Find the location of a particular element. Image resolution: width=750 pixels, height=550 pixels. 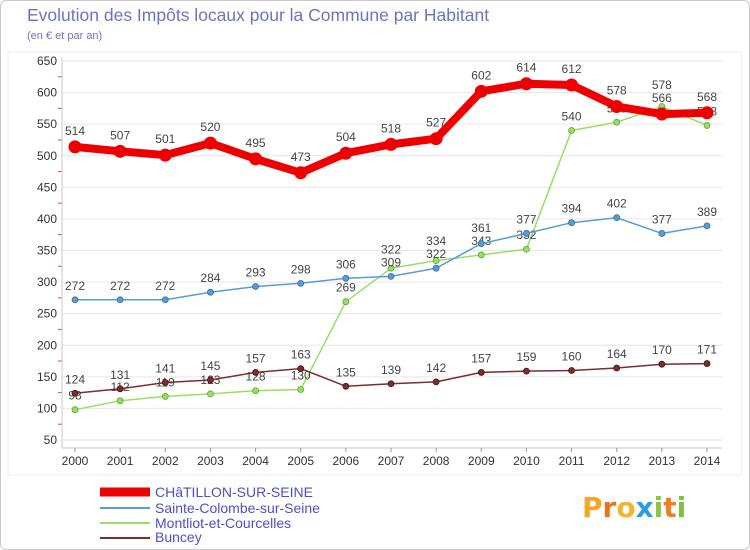

data-label-sainte-colombe-sur-seine-2005: 298 is located at coordinates (301, 269).